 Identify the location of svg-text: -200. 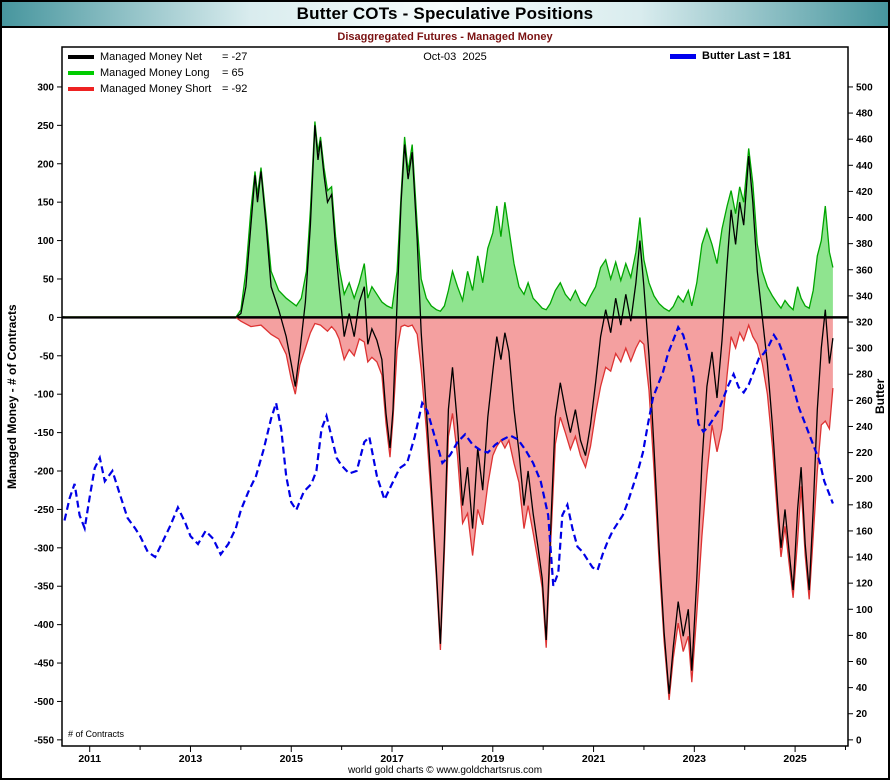
(44, 472).